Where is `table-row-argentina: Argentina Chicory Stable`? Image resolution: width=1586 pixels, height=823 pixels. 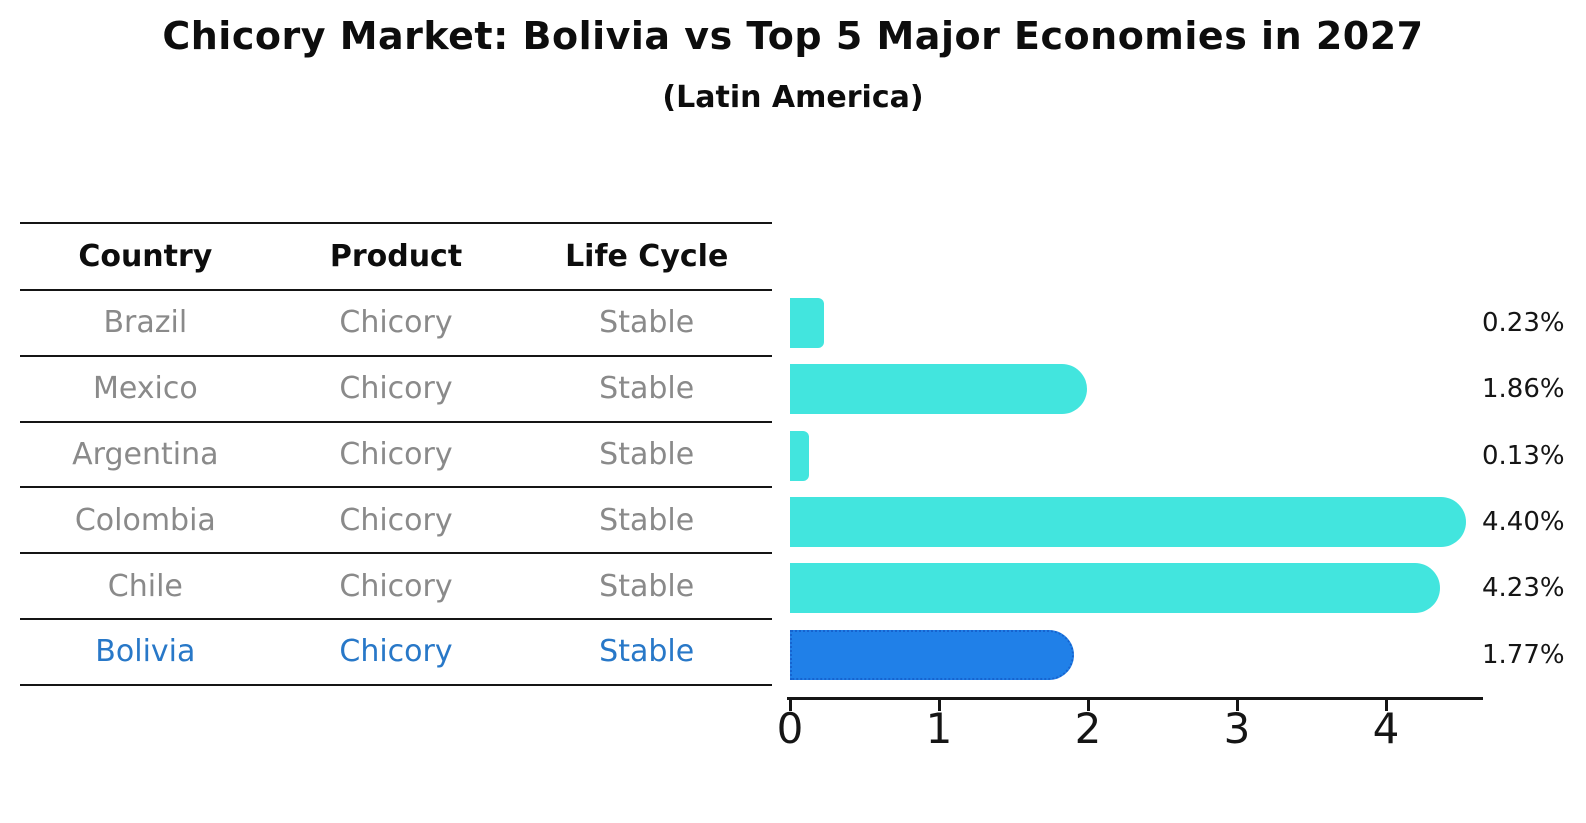 table-row-argentina: Argentina Chicory Stable is located at coordinates (396, 456).